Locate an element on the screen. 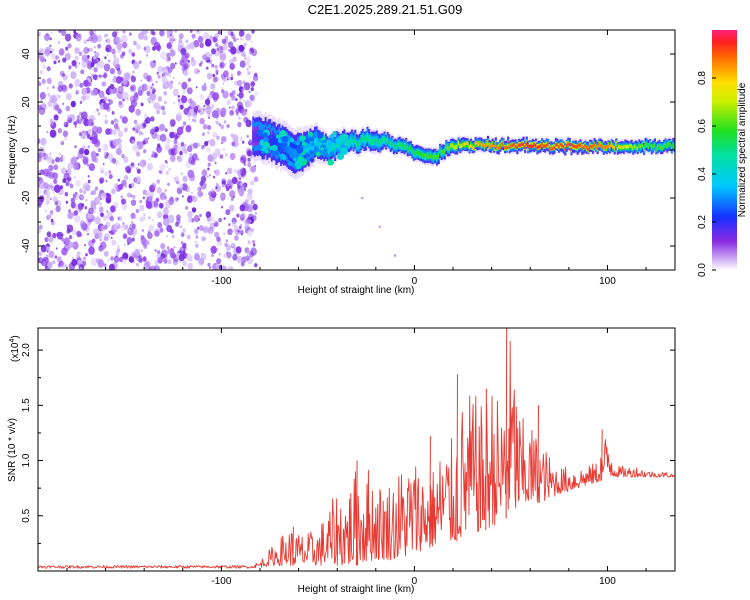  snr-y-tick-label: 0.5 is located at coordinates (26, 515).